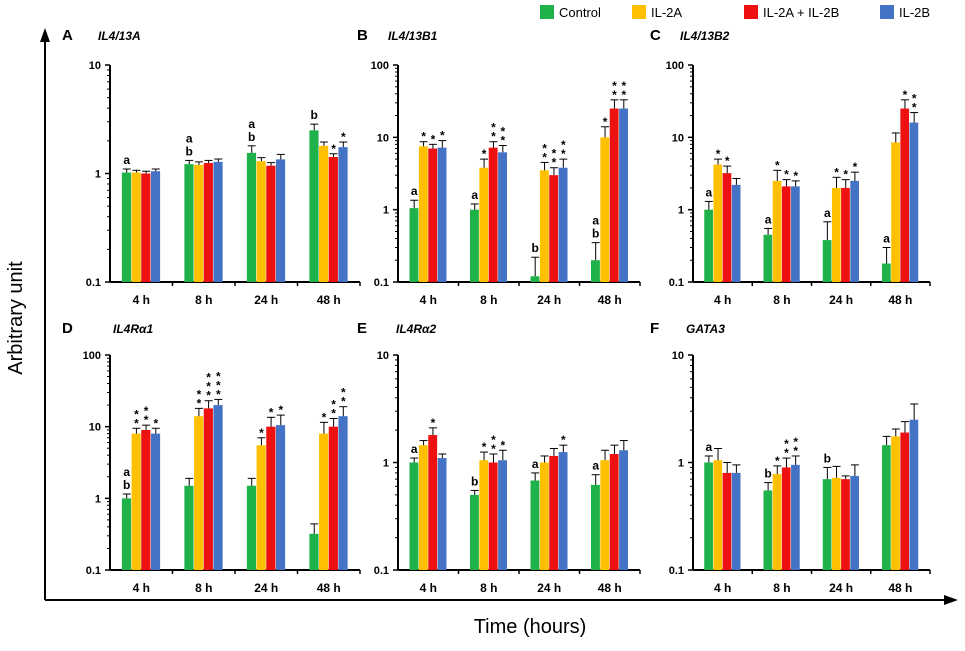 This screenshot has width=965, height=651. Describe the element at coordinates (530, 627) in the screenshot. I see `x-axis-title: Time (hours)` at that location.